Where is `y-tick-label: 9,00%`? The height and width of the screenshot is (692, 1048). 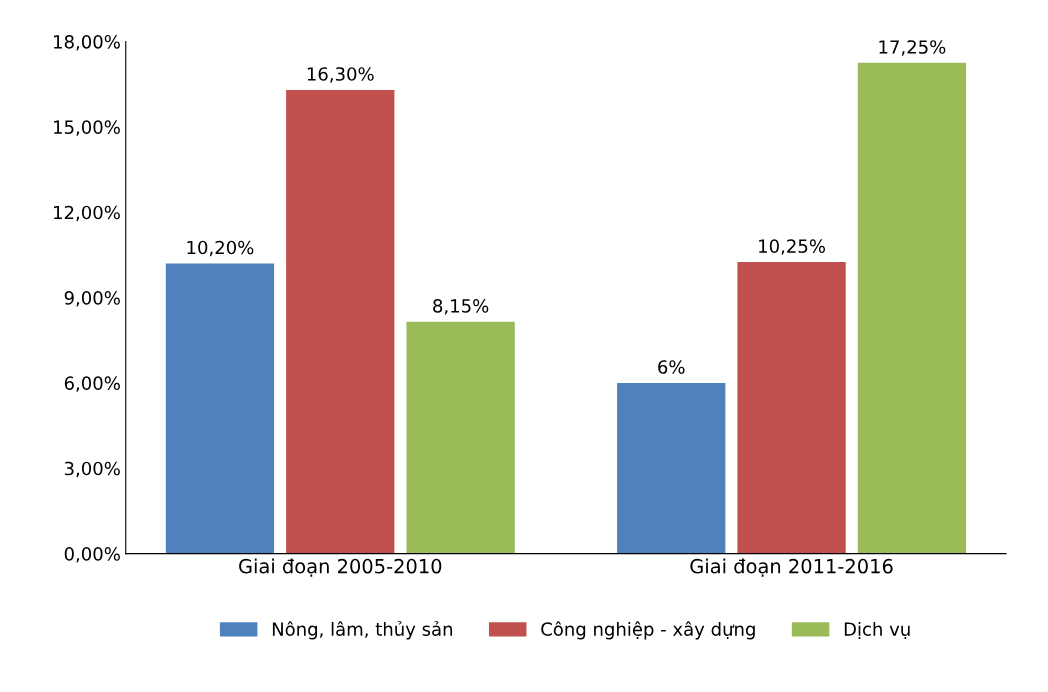 y-tick-label: 9,00% is located at coordinates (92, 299).